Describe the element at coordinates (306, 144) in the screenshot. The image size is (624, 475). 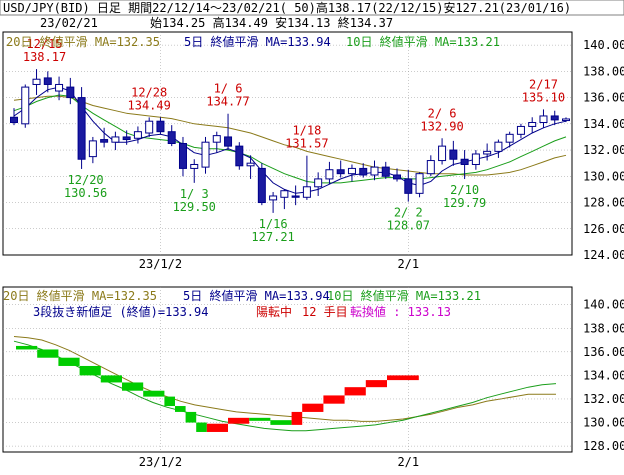
I see `high-label-value: 131.57` at that location.